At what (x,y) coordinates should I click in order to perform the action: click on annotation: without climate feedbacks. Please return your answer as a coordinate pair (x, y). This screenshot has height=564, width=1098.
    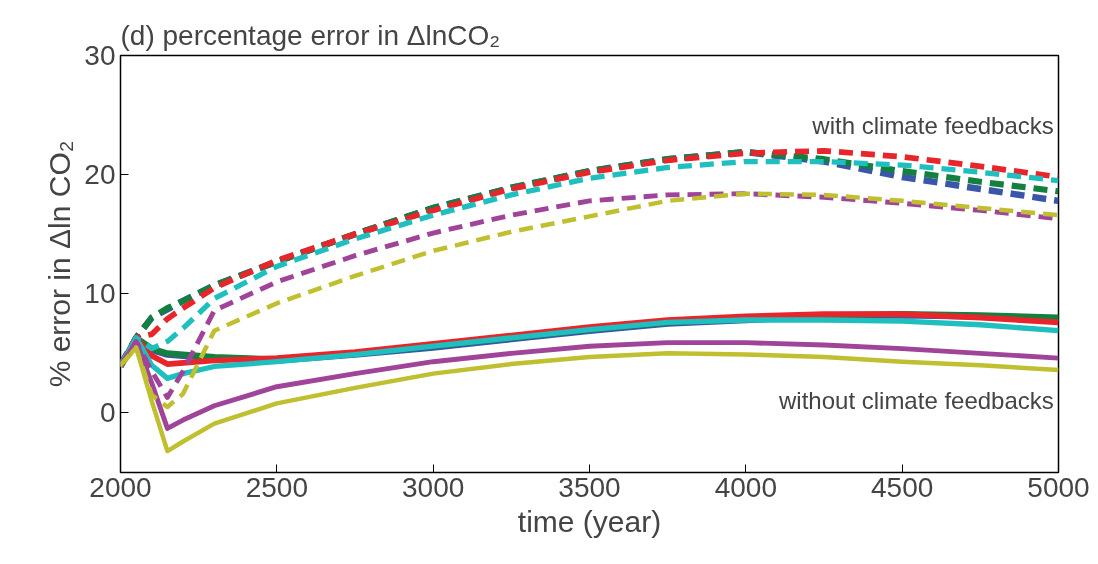
    Looking at the image, I should click on (916, 401).